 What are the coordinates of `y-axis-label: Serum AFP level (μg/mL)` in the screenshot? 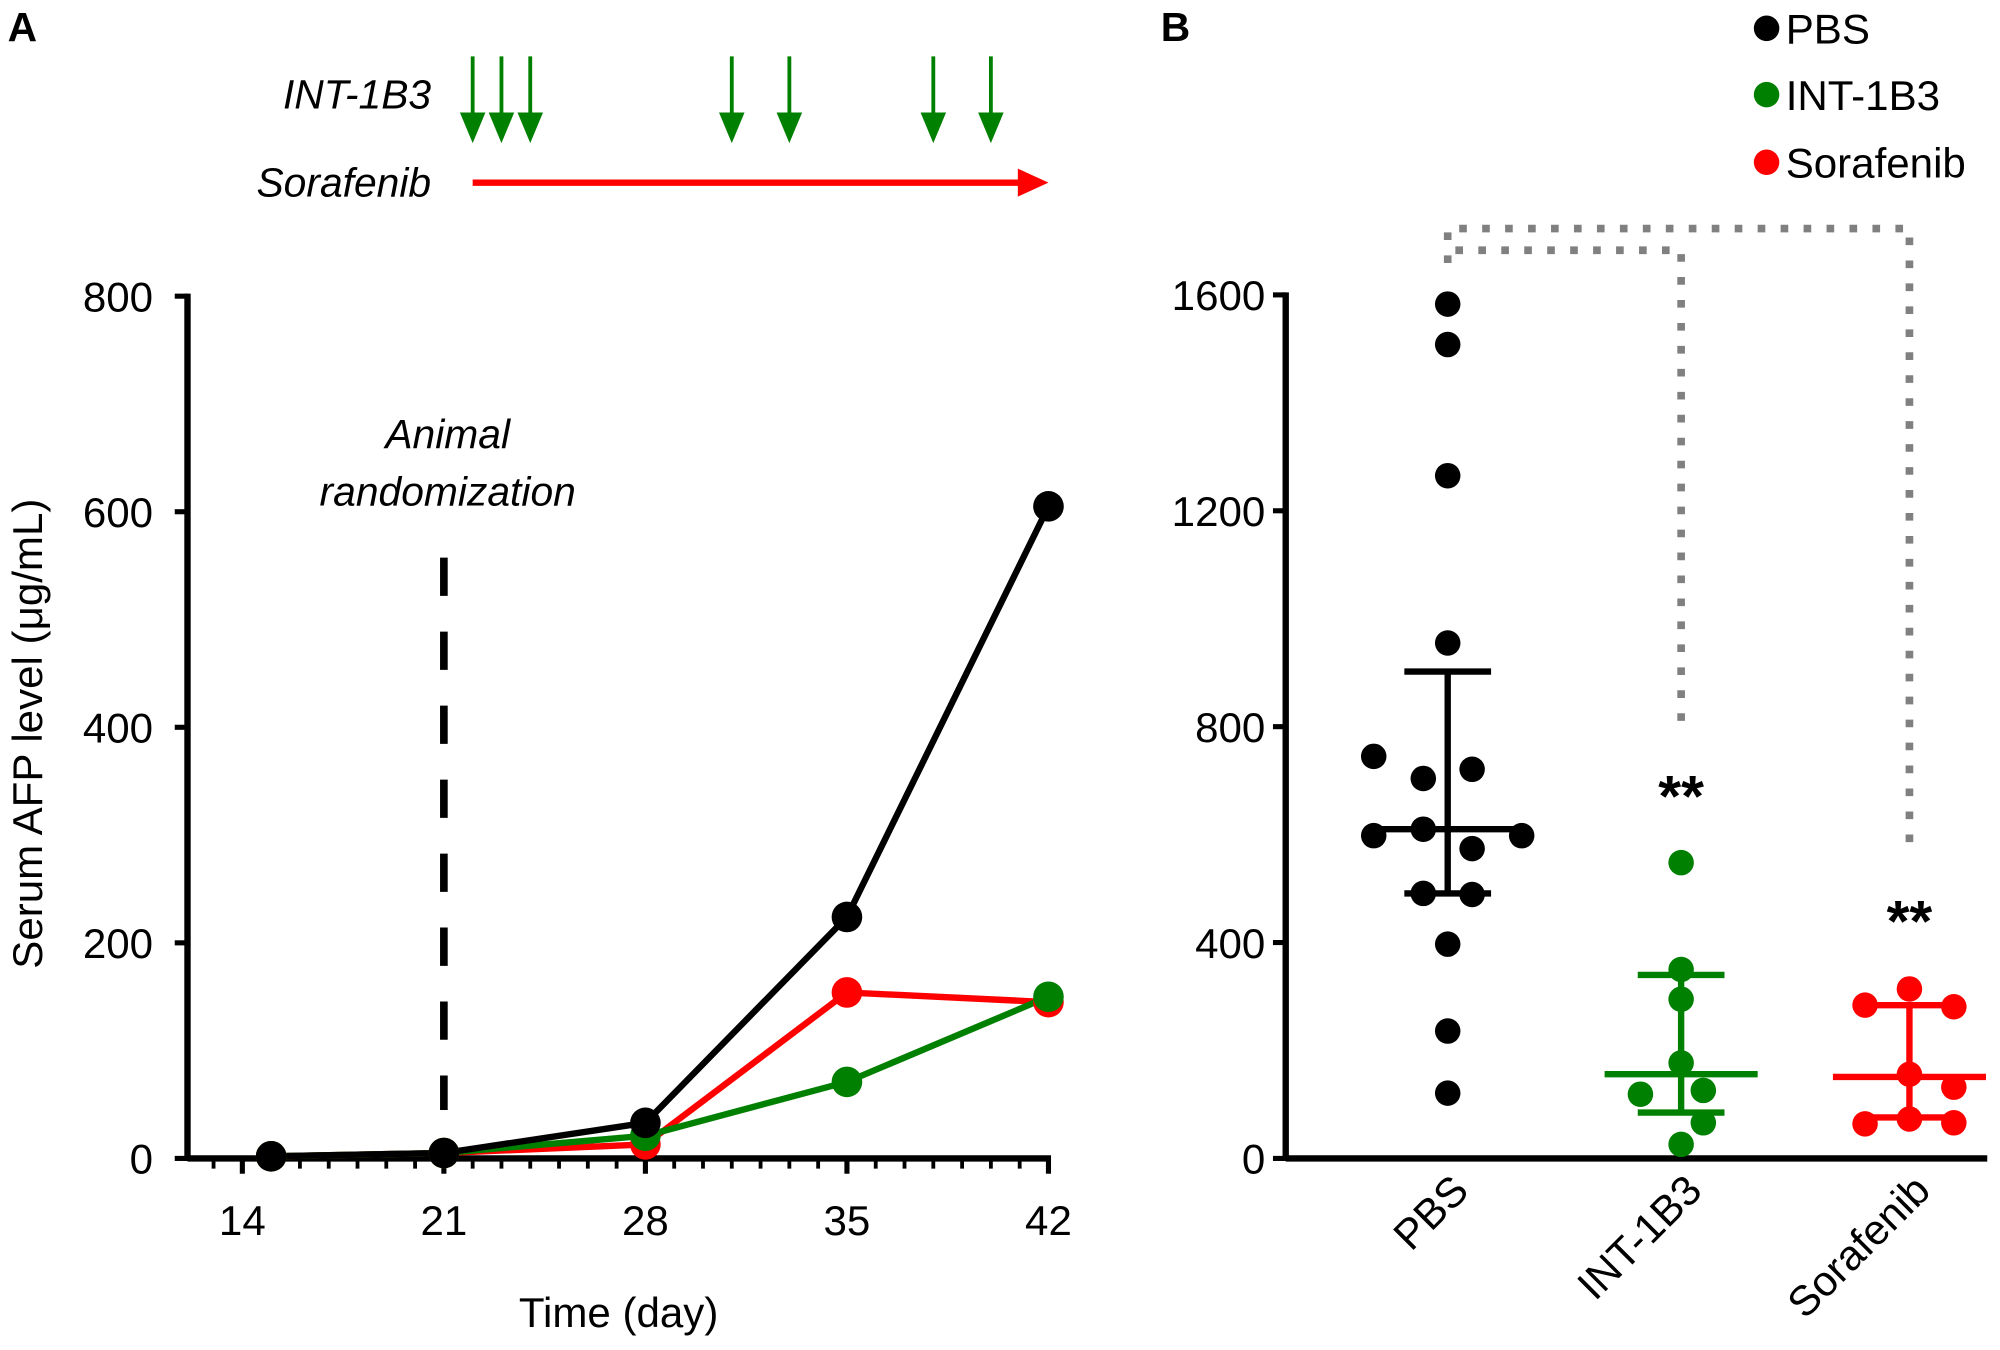 It's located at (27, 734).